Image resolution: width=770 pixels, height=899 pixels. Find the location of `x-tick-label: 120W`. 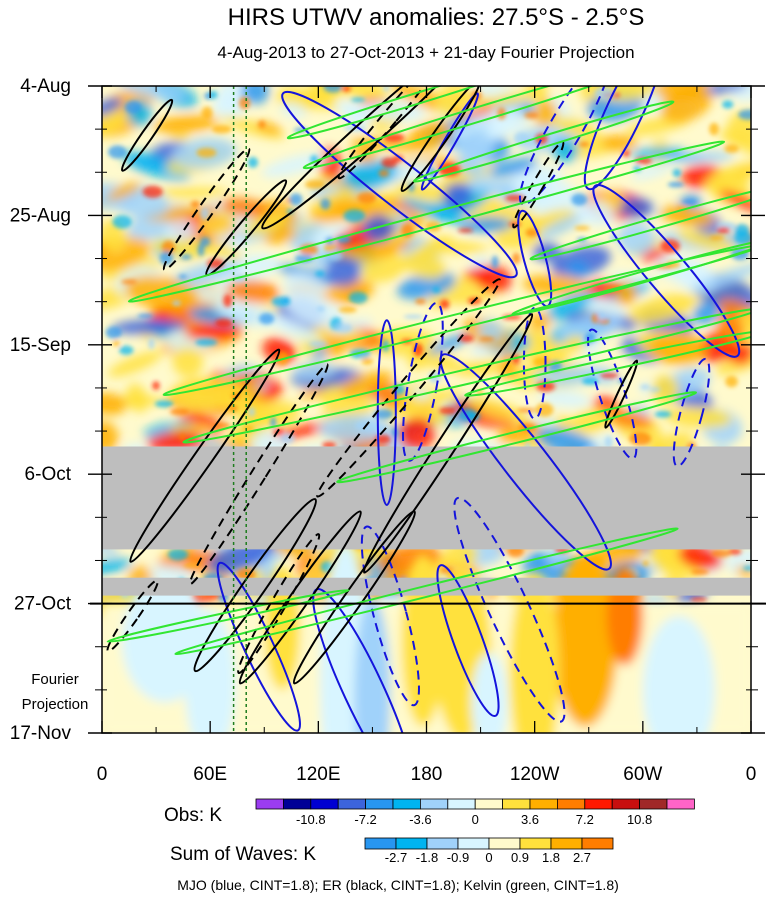

x-tick-label: 120W is located at coordinates (535, 774).